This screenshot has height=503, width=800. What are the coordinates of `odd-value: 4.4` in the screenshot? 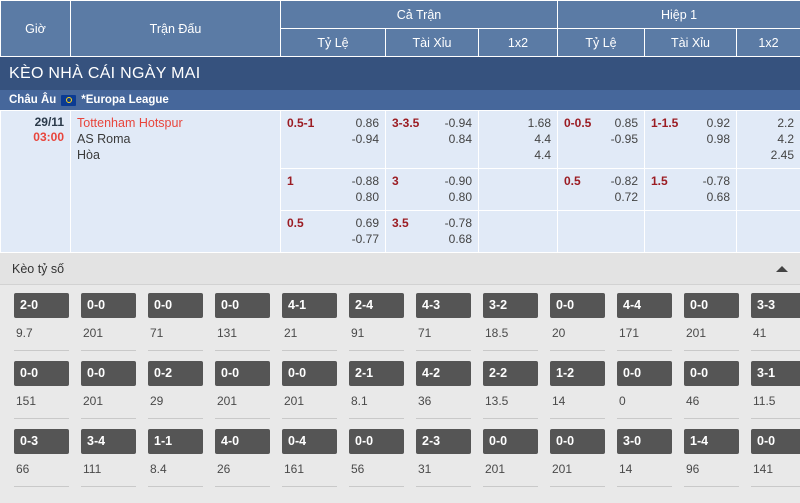 It's located at (518, 155).